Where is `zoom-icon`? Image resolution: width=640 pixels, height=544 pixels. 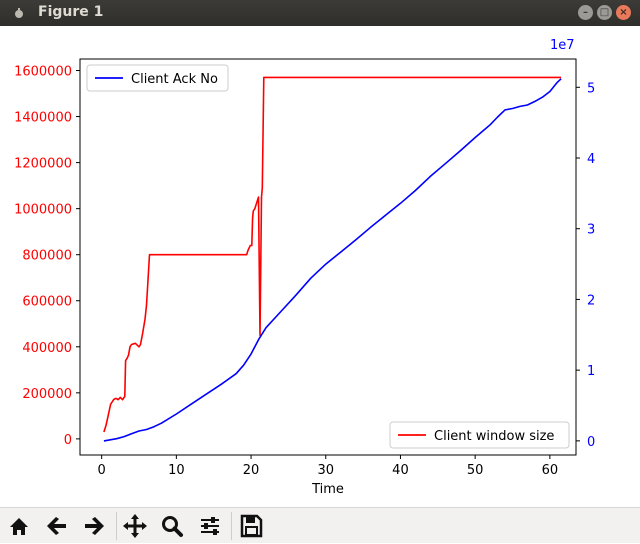 zoom-icon is located at coordinates (172, 526).